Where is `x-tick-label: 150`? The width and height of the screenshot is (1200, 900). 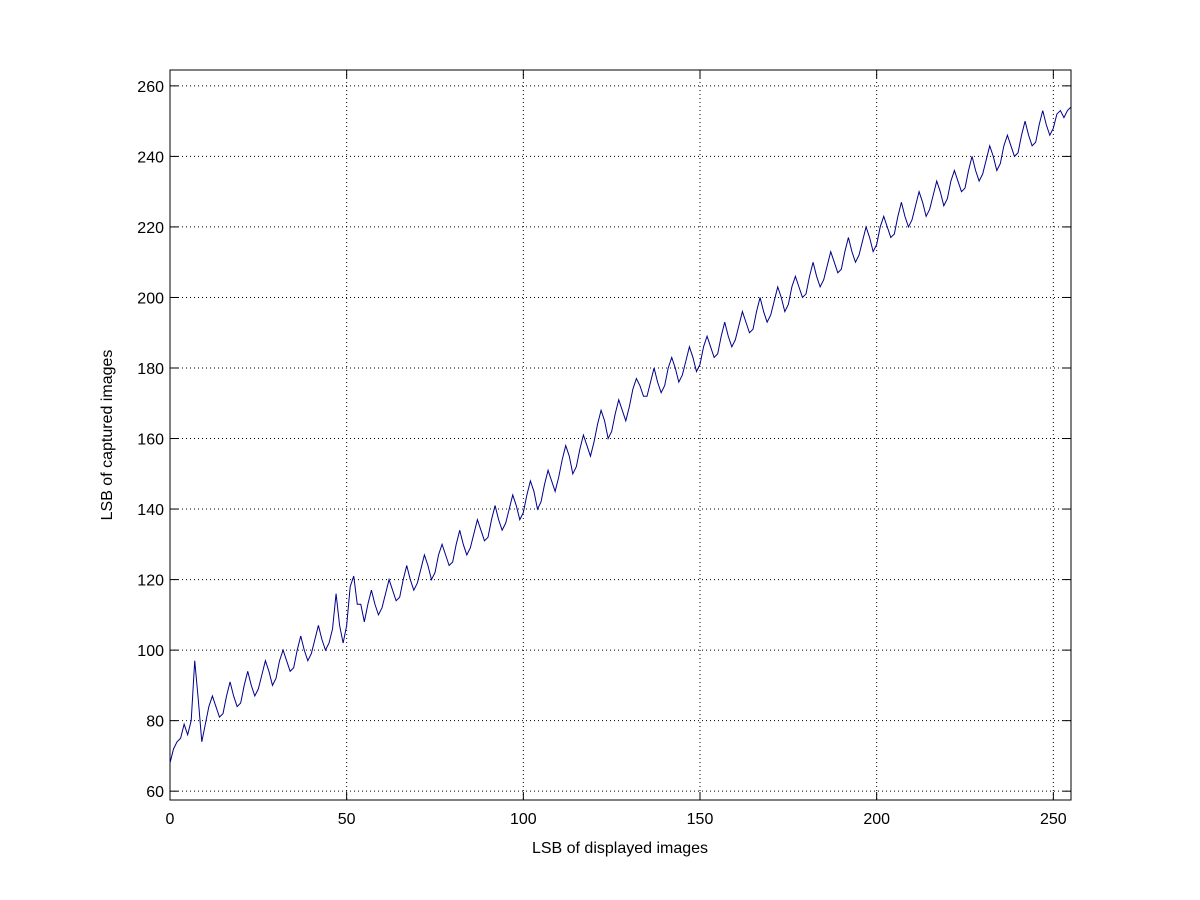
x-tick-label: 150 is located at coordinates (700, 819).